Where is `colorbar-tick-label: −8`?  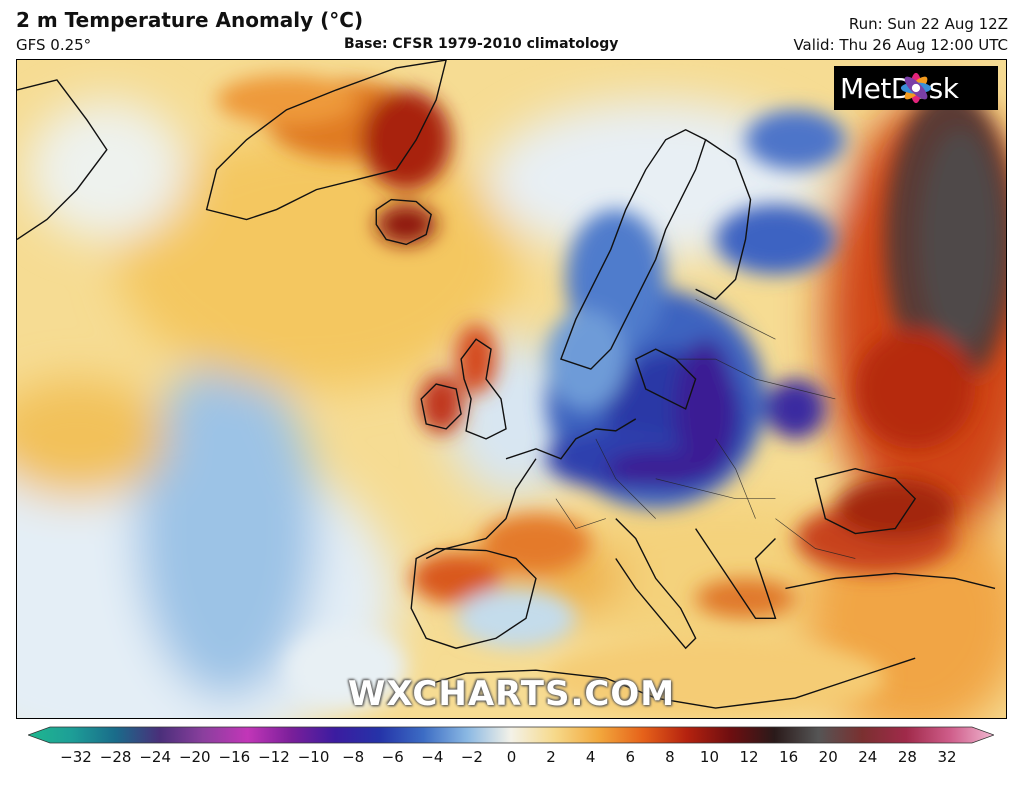 colorbar-tick-label: −8 is located at coordinates (353, 757).